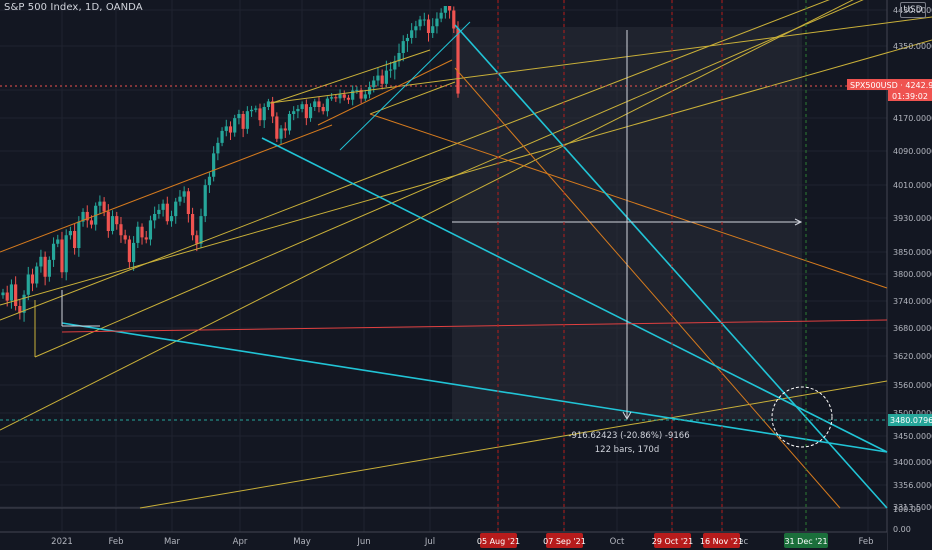  Describe the element at coordinates (363, 542) in the screenshot. I see `time-tick-label: Jun` at that location.